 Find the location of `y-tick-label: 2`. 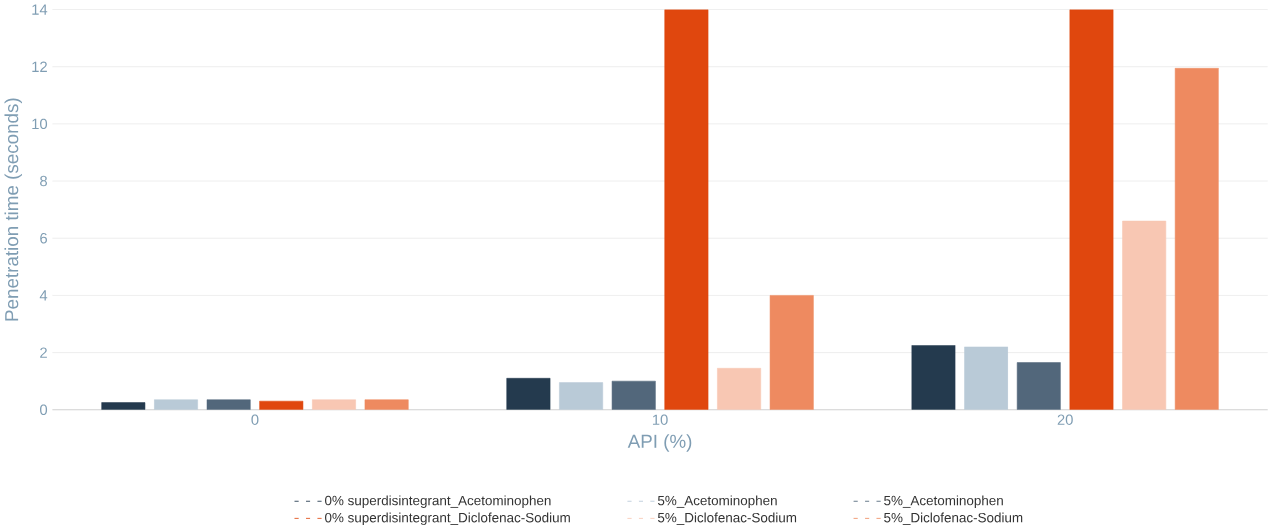

y-tick-label: 2 is located at coordinates (43, 352).